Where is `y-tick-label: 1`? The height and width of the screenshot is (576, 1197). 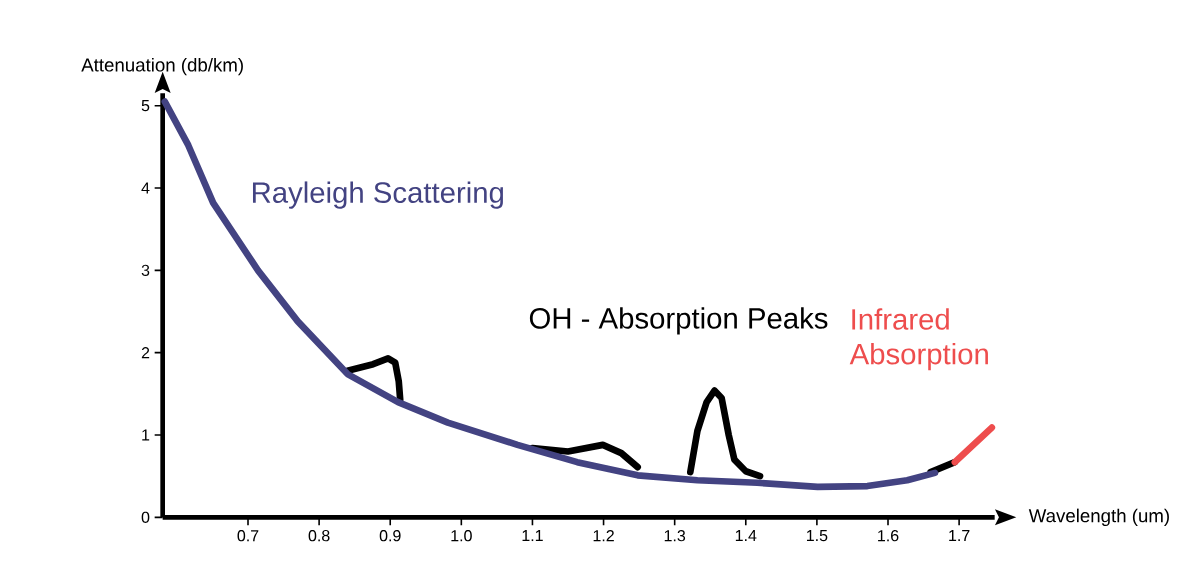
y-tick-label: 1 is located at coordinates (146, 435).